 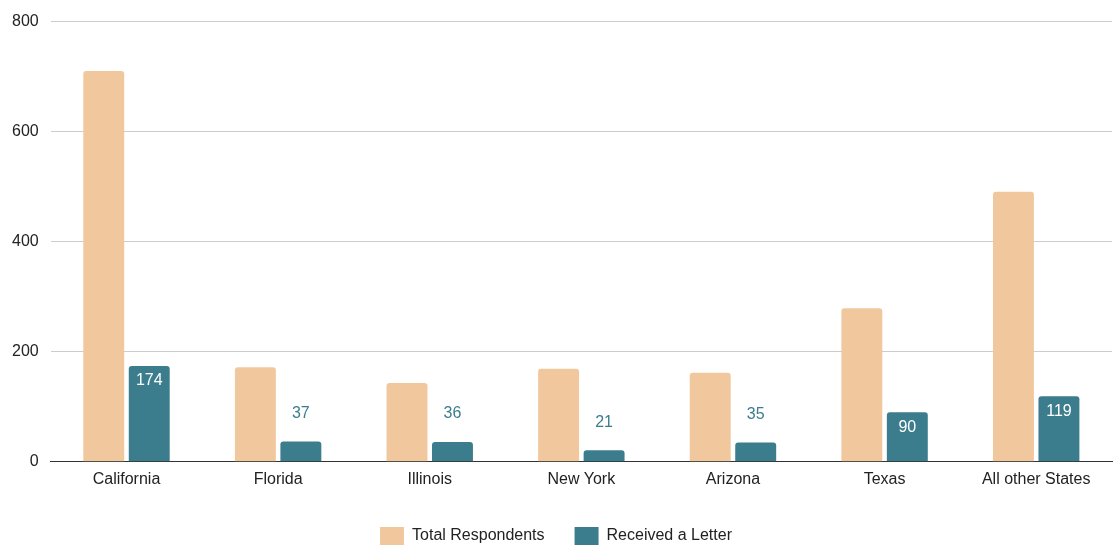 I want to click on x-tick-label: Florida, so click(x=278, y=478).